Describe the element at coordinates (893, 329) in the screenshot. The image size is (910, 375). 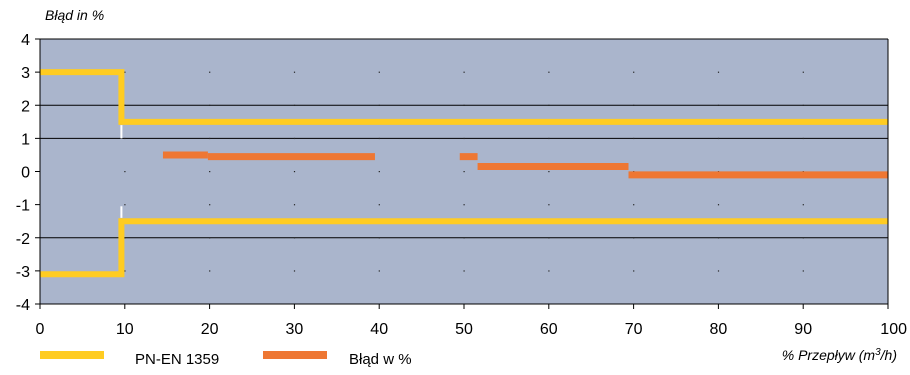
I see `x-tick-label: 100` at that location.